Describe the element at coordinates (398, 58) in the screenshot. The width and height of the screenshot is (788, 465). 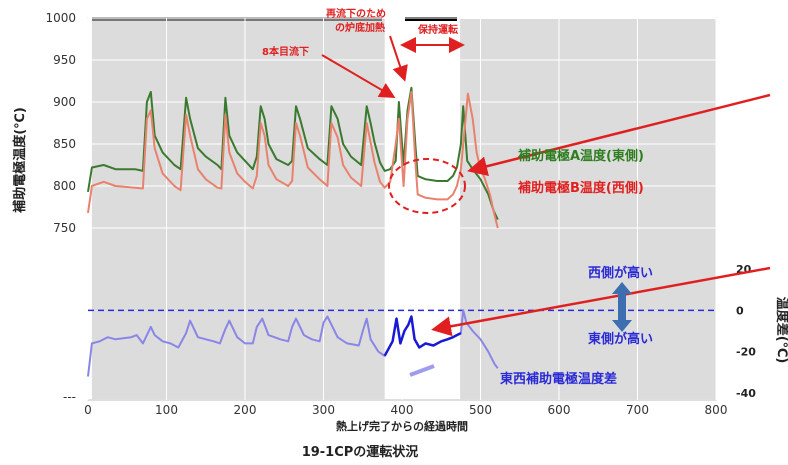
I see `arrow-reheat` at that location.